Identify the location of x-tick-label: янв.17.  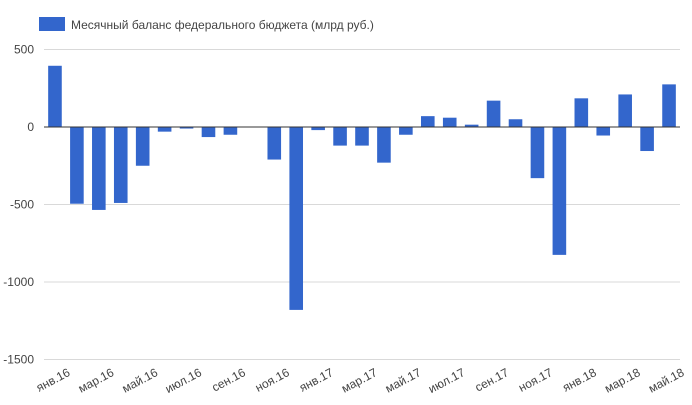
(316, 380).